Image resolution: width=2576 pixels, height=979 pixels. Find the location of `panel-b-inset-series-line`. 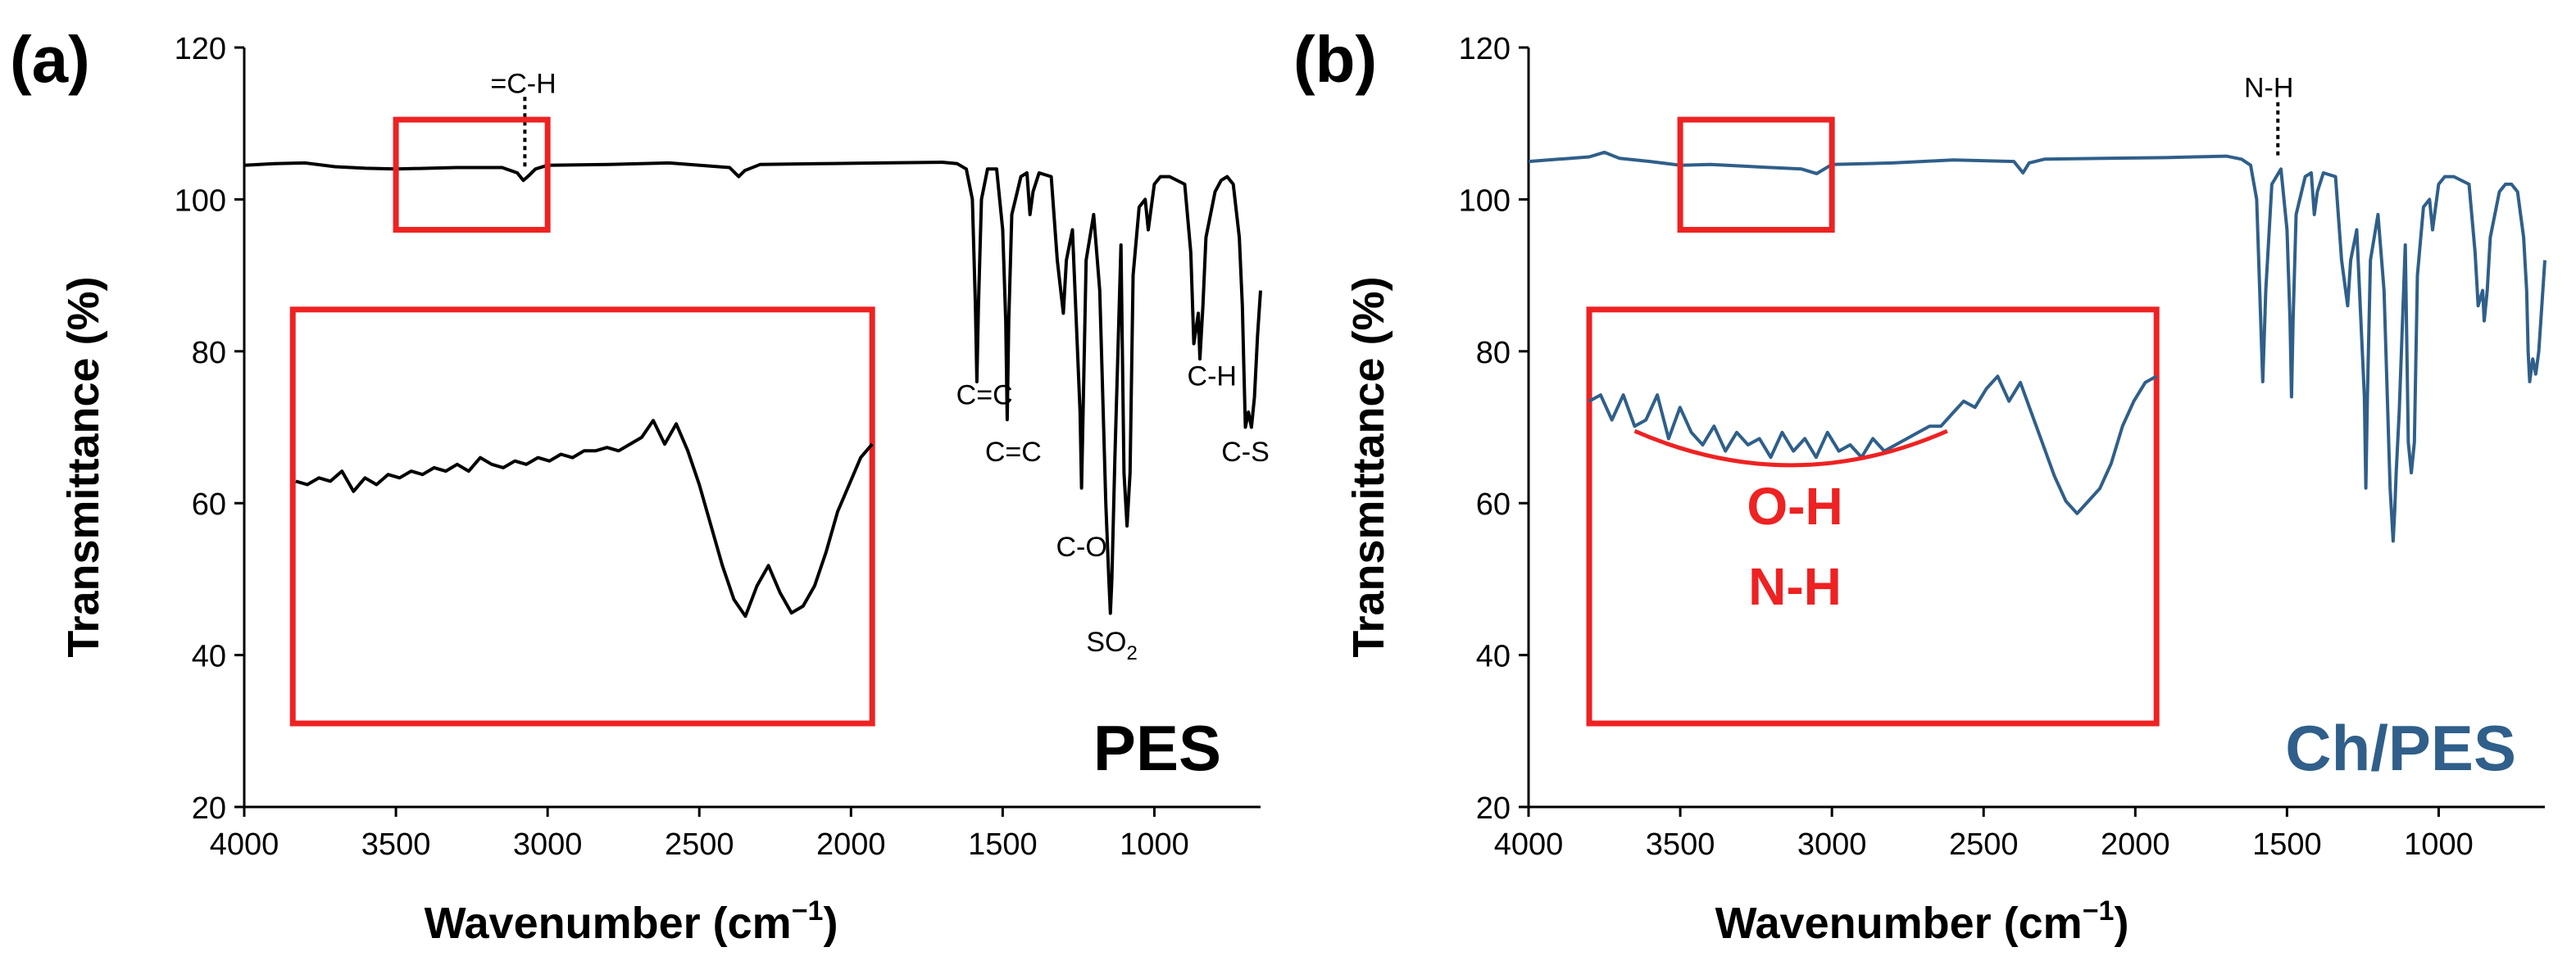

panel-b-inset-series-line is located at coordinates (1873, 445).